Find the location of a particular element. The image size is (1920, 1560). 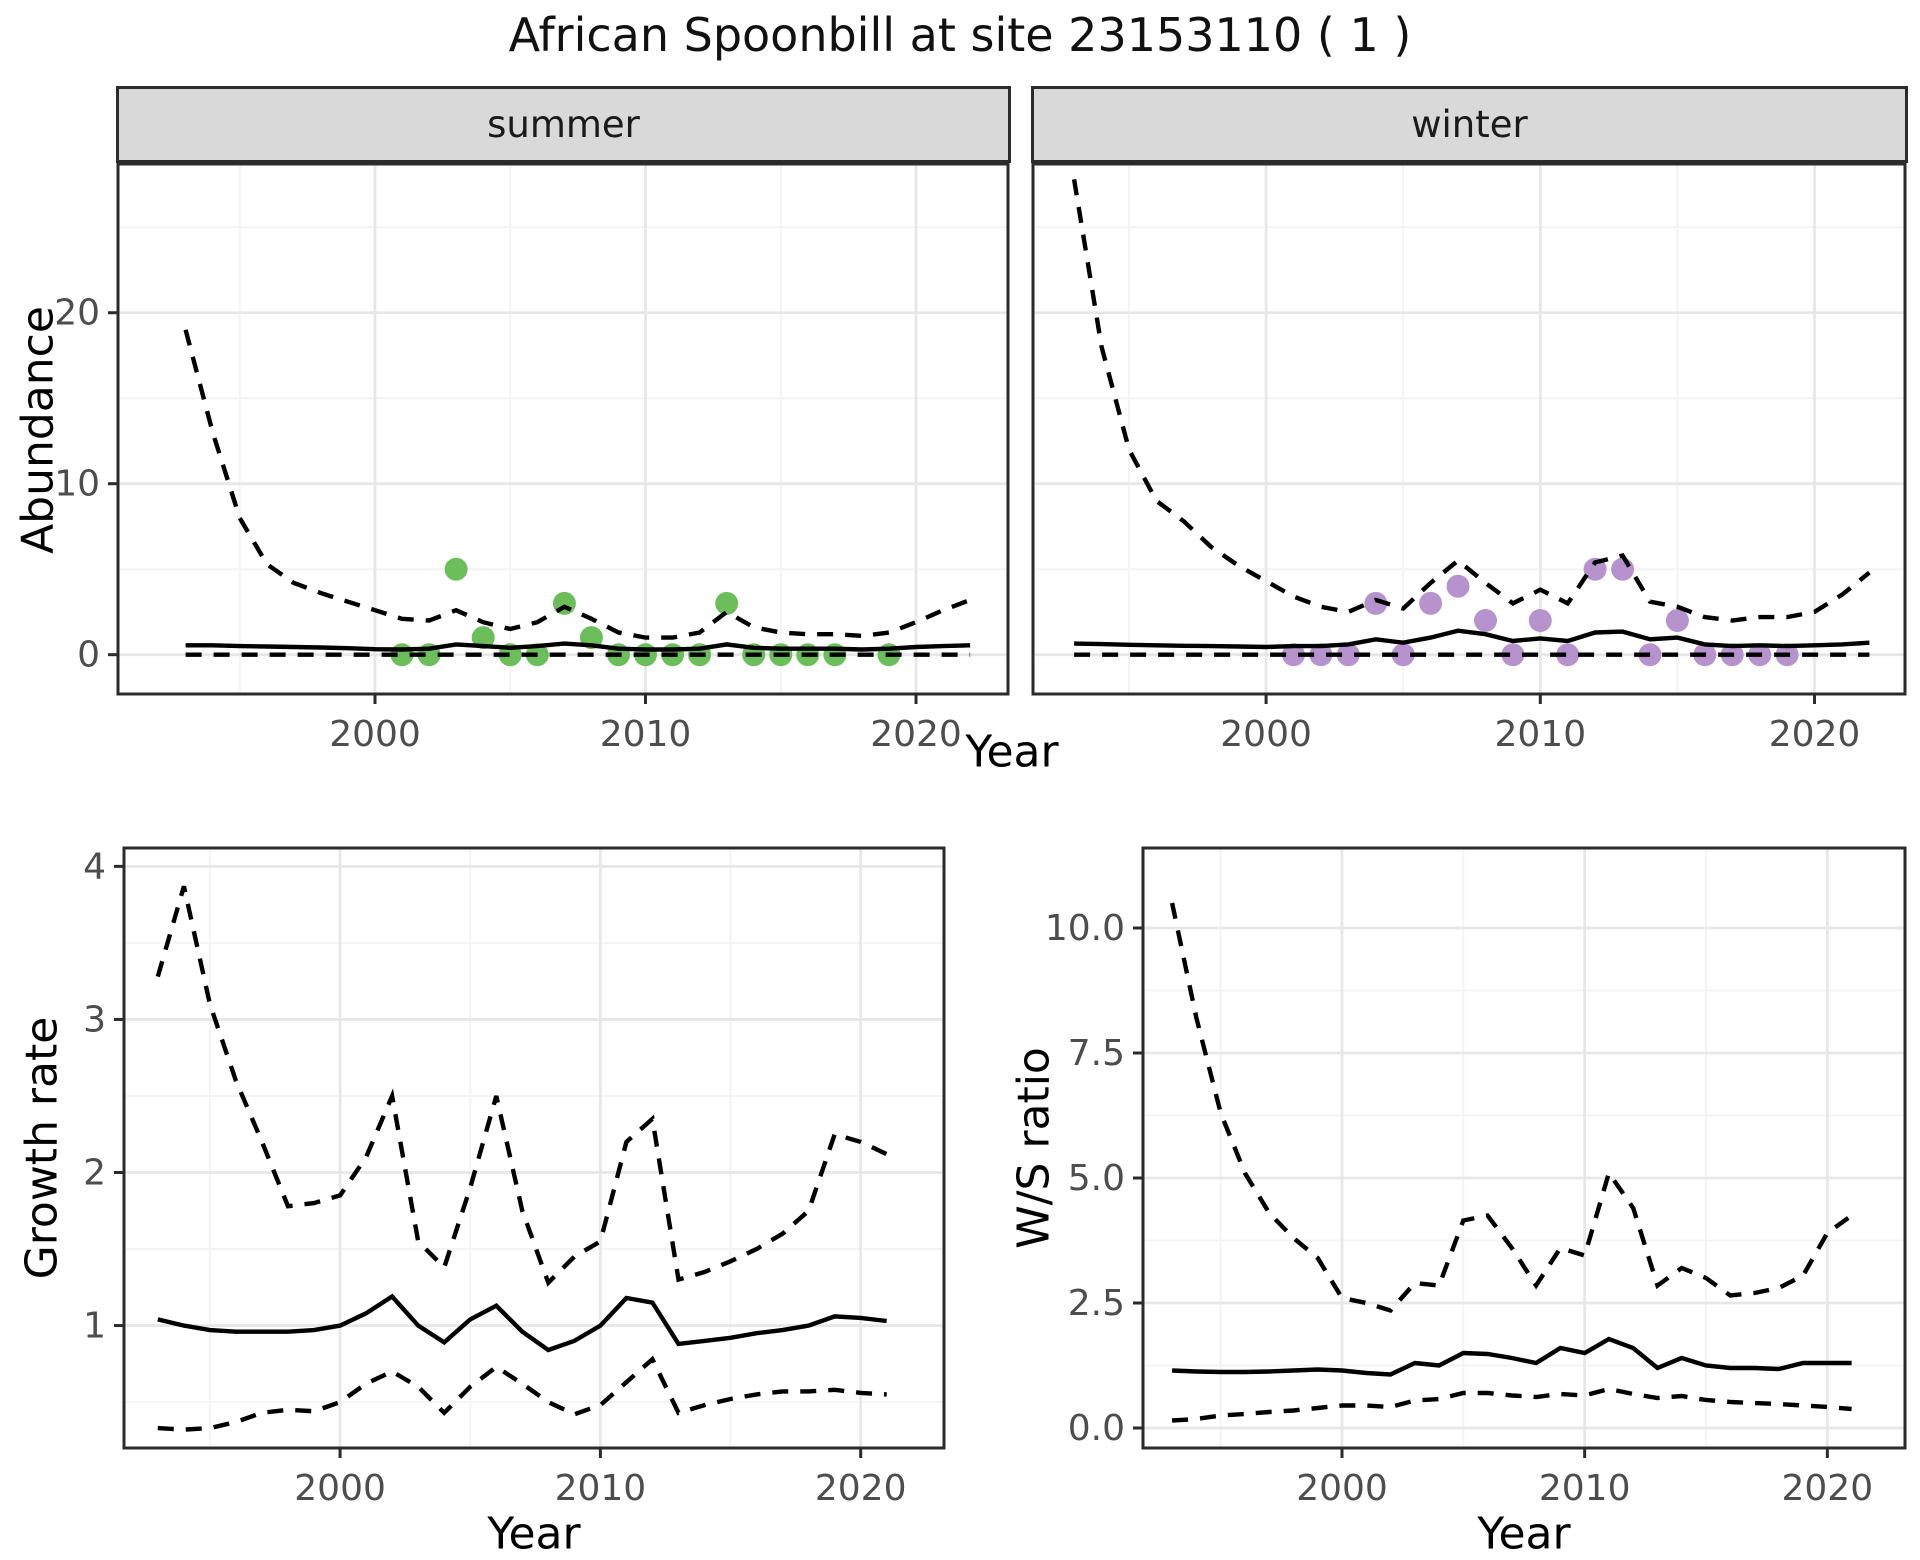

facet-strip-summer: summer is located at coordinates (563, 124).